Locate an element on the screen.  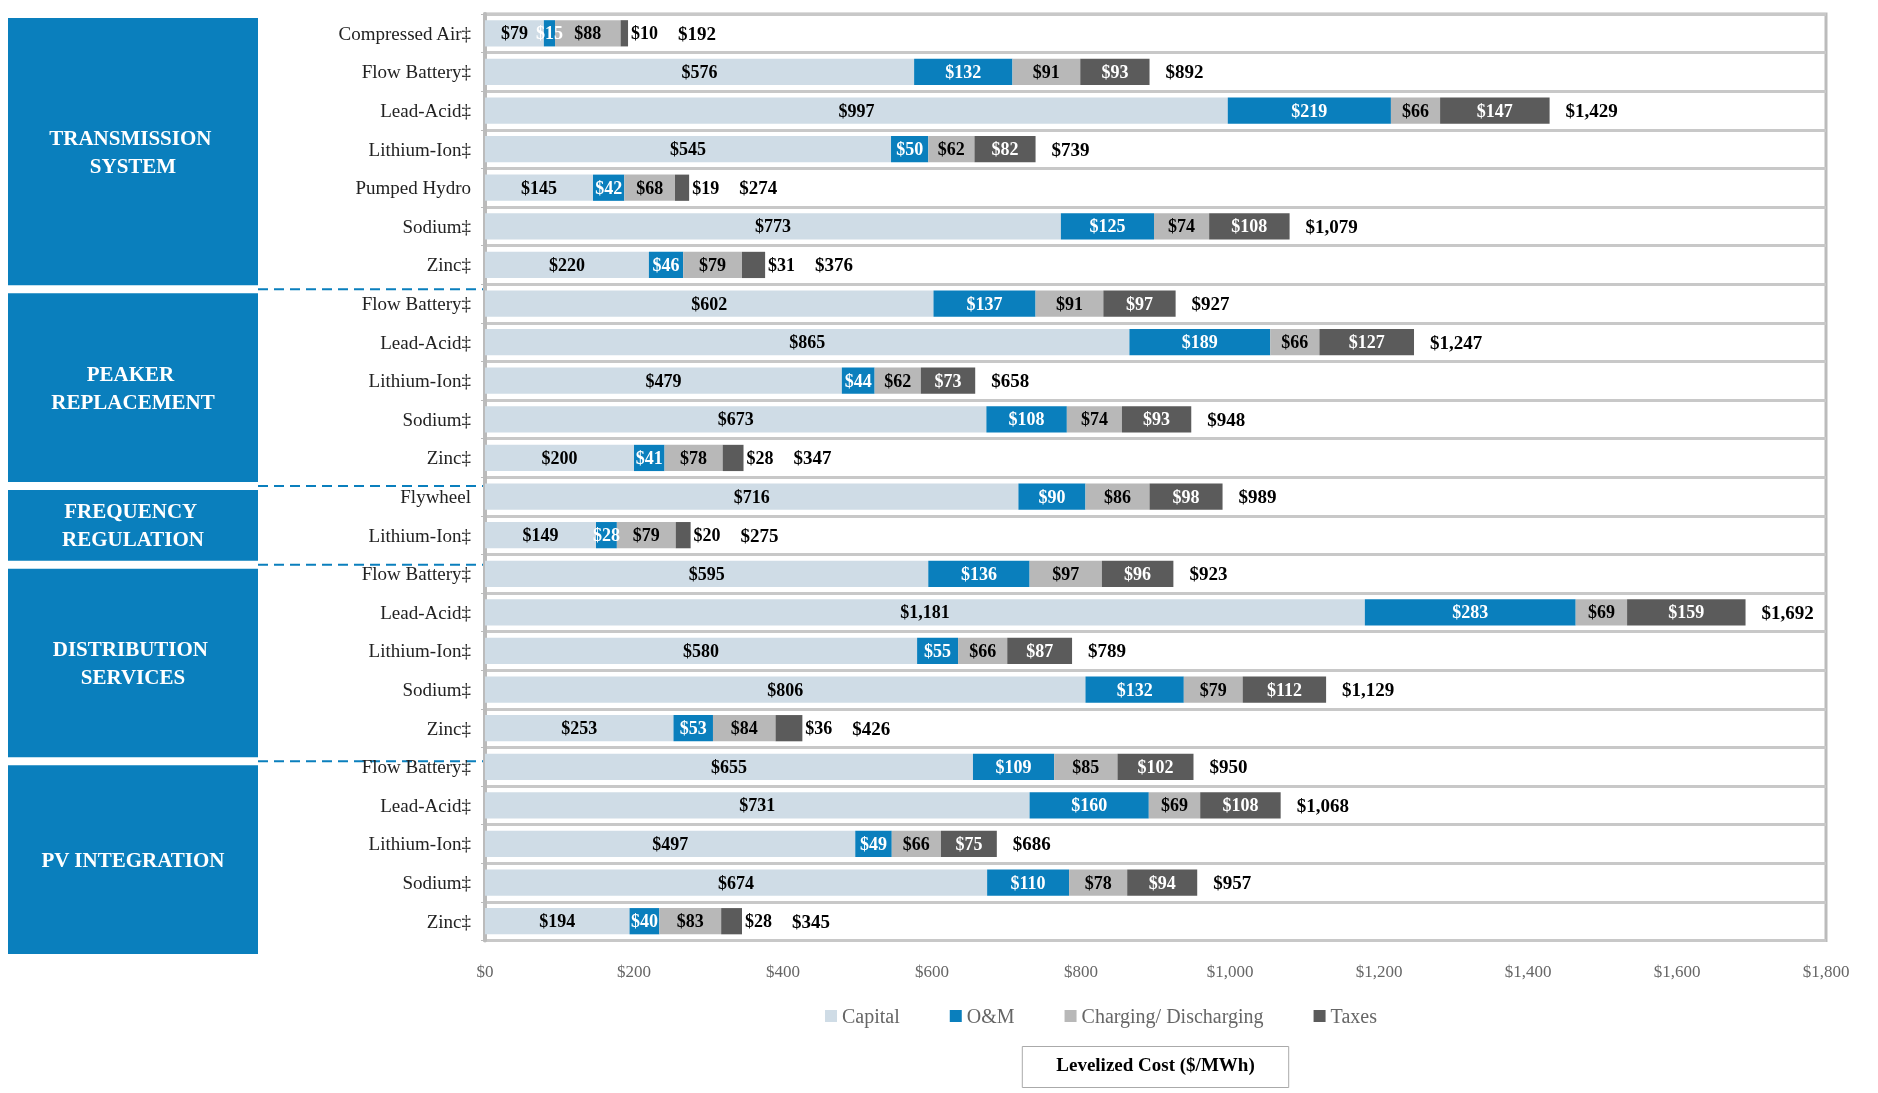
data-label: $137 is located at coordinates (984, 303).